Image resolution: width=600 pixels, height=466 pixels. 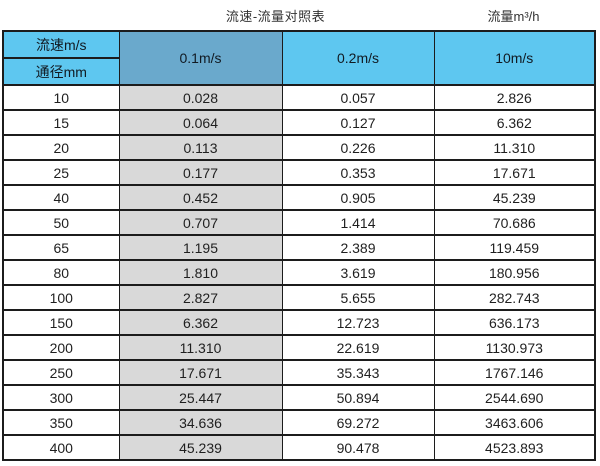 What do you see at coordinates (200, 58) in the screenshot?
I see `column-header-0-1ms: 0.1m/s` at bounding box center [200, 58].